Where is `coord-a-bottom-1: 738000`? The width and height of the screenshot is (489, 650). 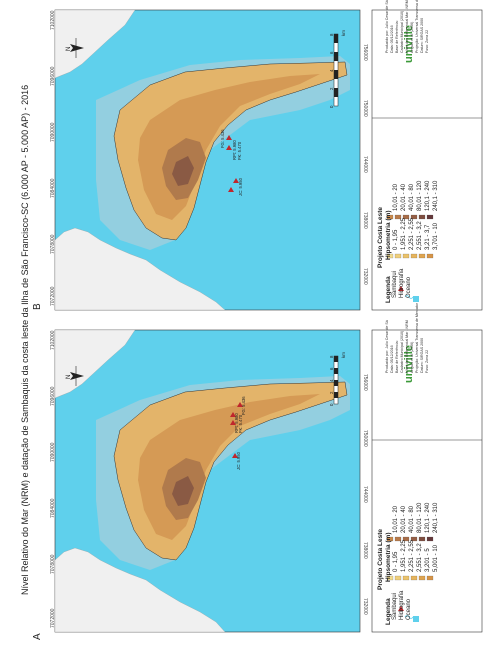 coord-a-bottom-1: 738000 is located at coordinates (365, 550).